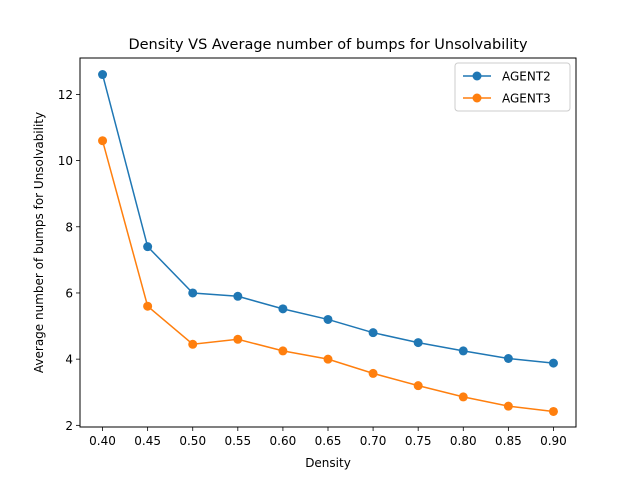  I want to click on x-tick-label: 0.75, so click(418, 441).